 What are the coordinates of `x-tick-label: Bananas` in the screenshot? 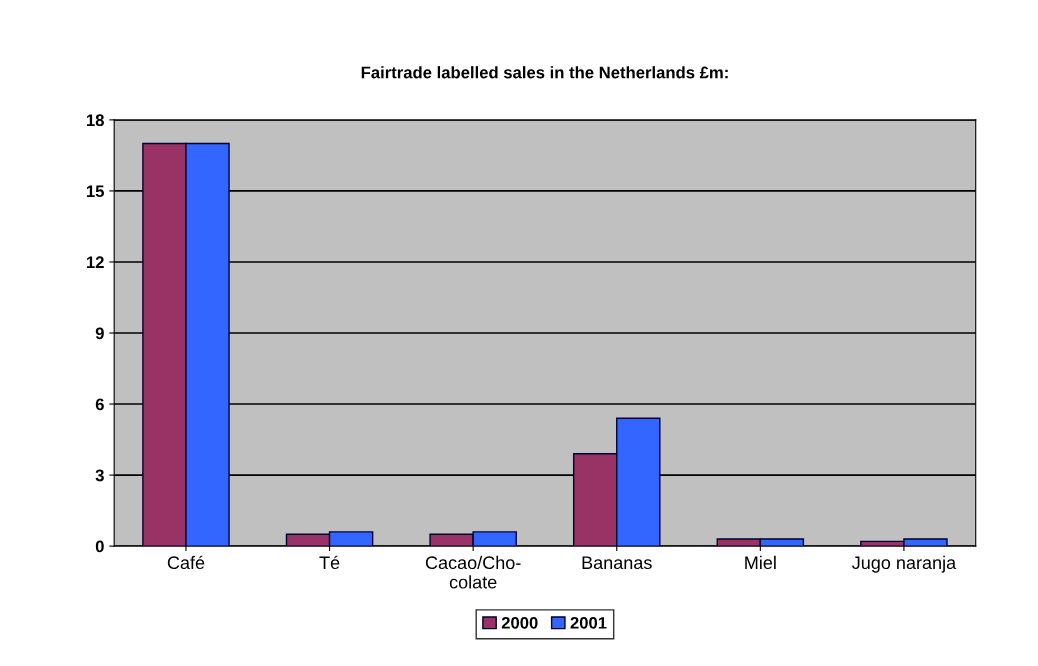 It's located at (617, 563).